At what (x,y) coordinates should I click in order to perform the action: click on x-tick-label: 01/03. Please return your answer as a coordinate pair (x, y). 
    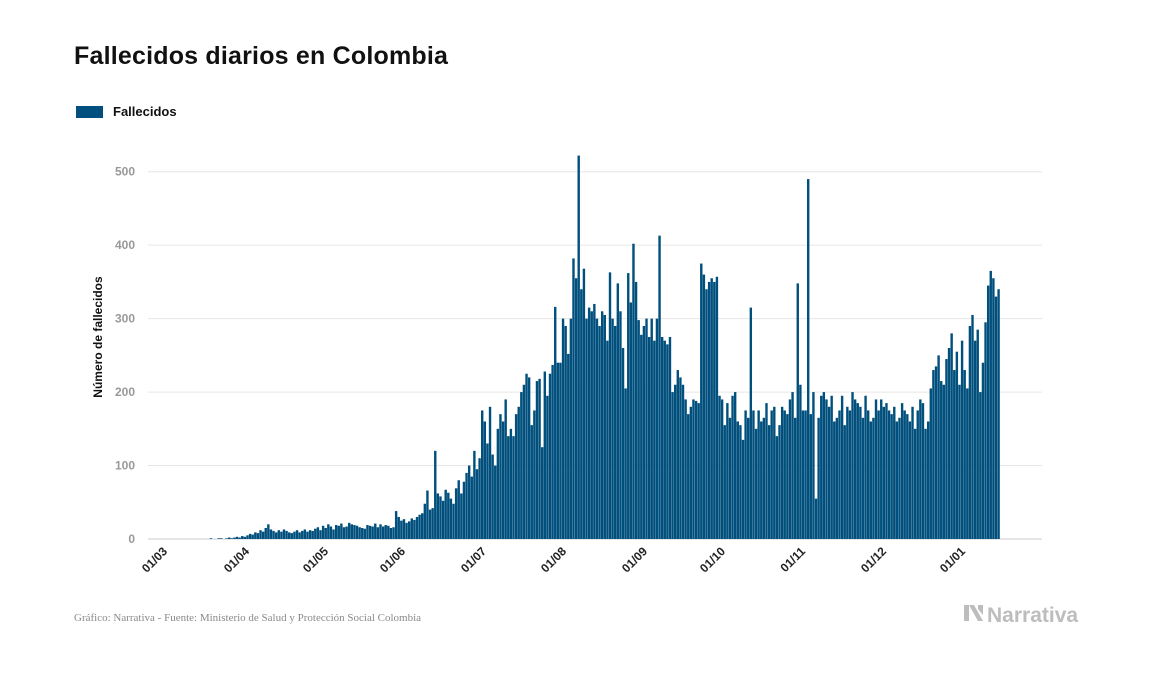
    Looking at the image, I should click on (154, 559).